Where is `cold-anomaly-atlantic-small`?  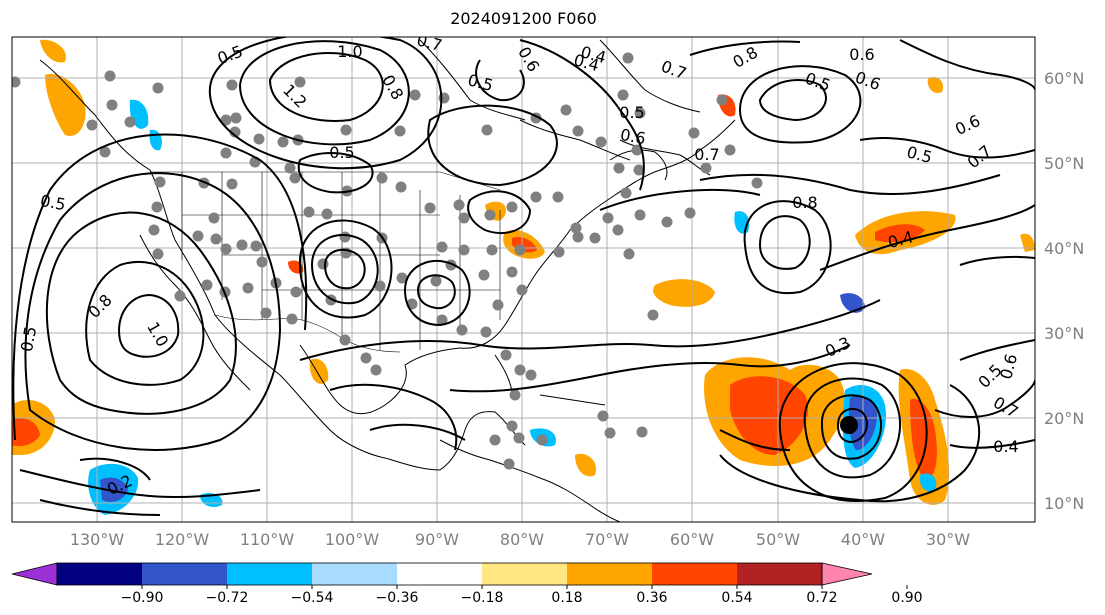 cold-anomaly-atlantic-small is located at coordinates (852, 303).